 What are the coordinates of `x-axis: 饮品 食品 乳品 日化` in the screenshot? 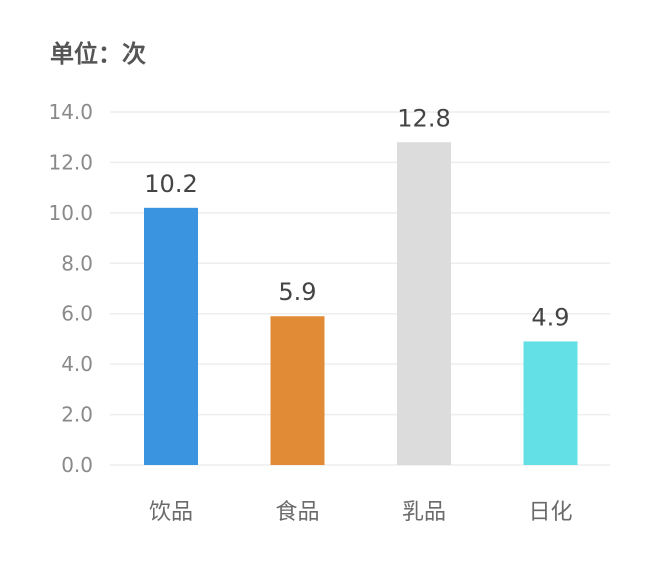 It's located at (361, 512).